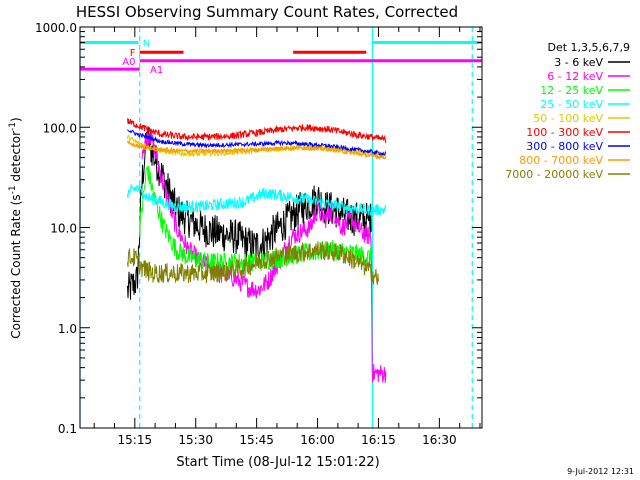 The width and height of the screenshot is (640, 480). Describe the element at coordinates (571, 104) in the screenshot. I see `legend-label: 25 - 50 keV` at that location.